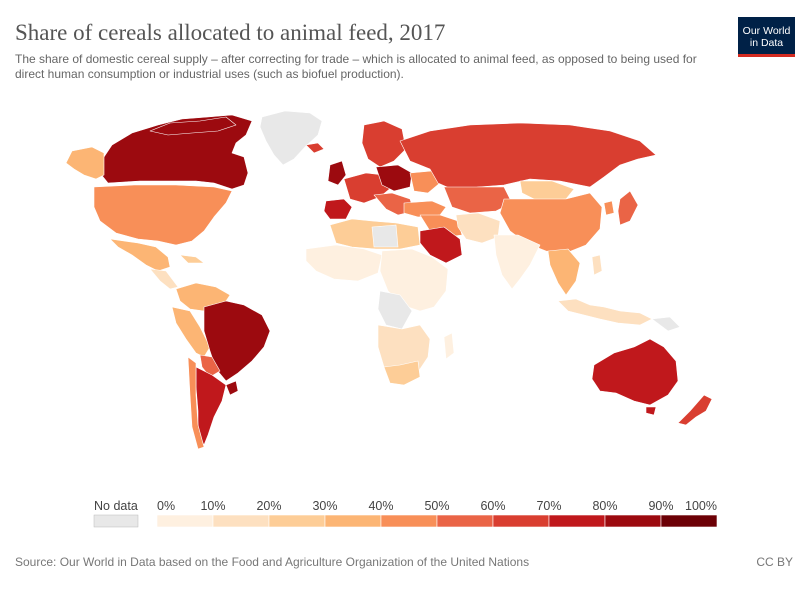 Image resolution: width=808 pixels, height=591 pixels. What do you see at coordinates (701, 506) in the screenshot?
I see `legend-tick-label: 100%` at bounding box center [701, 506].